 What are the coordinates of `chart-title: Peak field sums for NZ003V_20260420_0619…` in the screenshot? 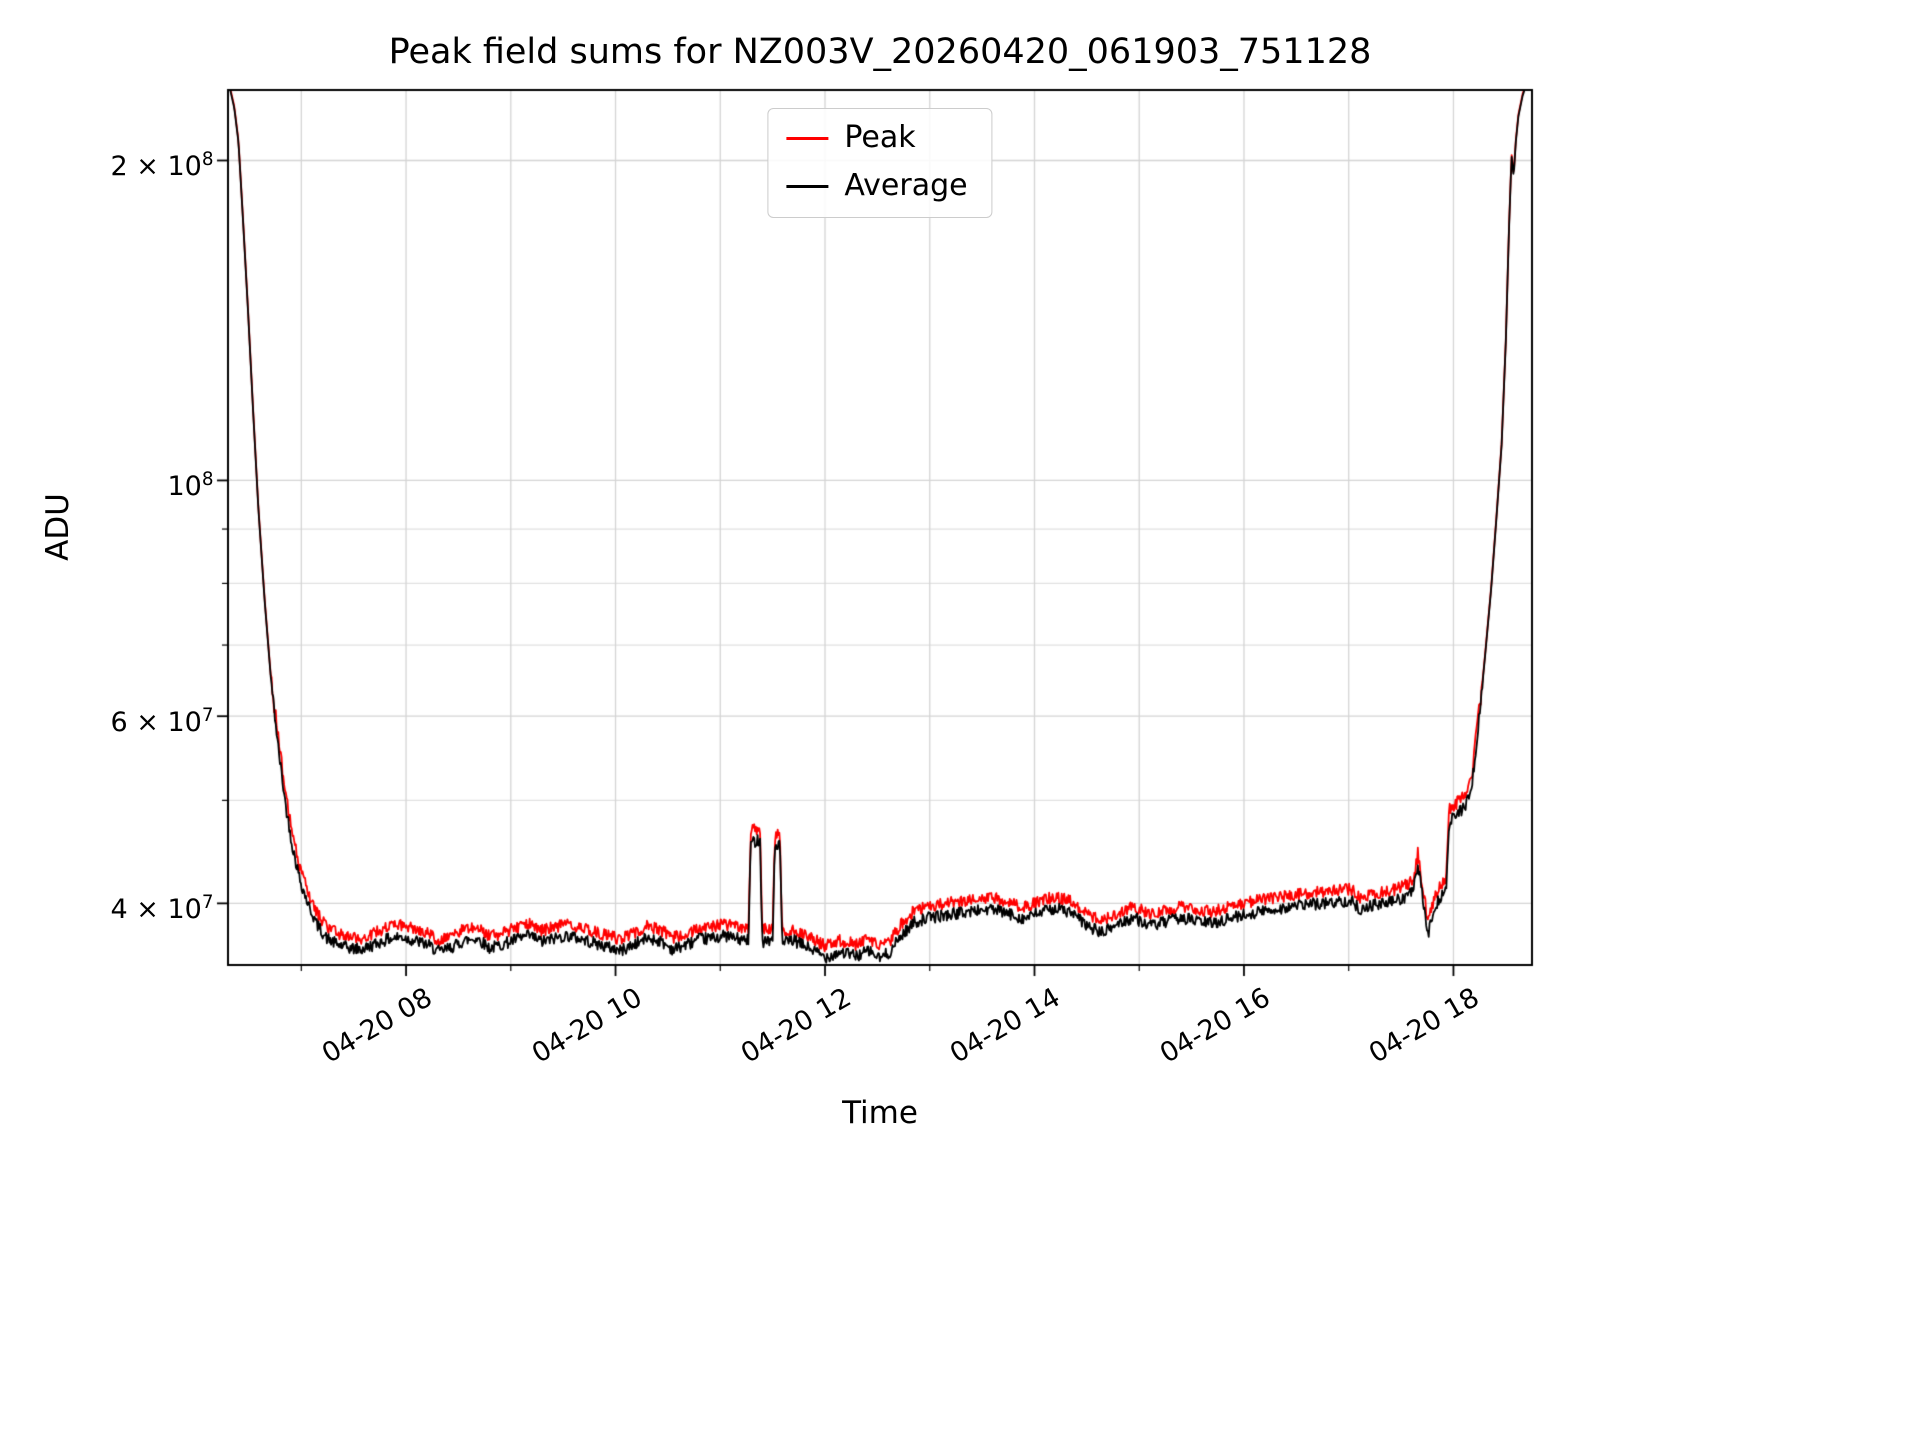 It's located at (880, 52).